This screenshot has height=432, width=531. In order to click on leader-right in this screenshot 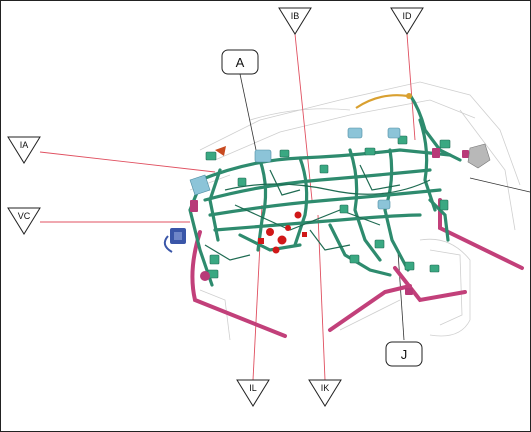, I will do `click(500, 185)`.